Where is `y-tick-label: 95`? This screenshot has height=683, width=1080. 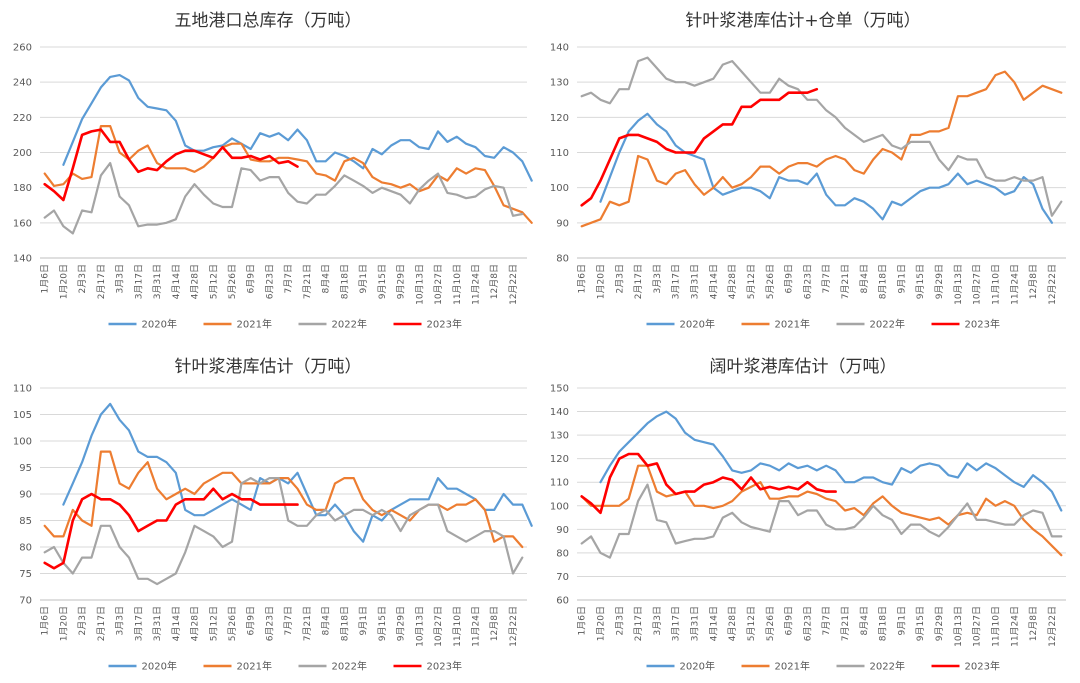
y-tick-label: 95 is located at coordinates (25, 468).